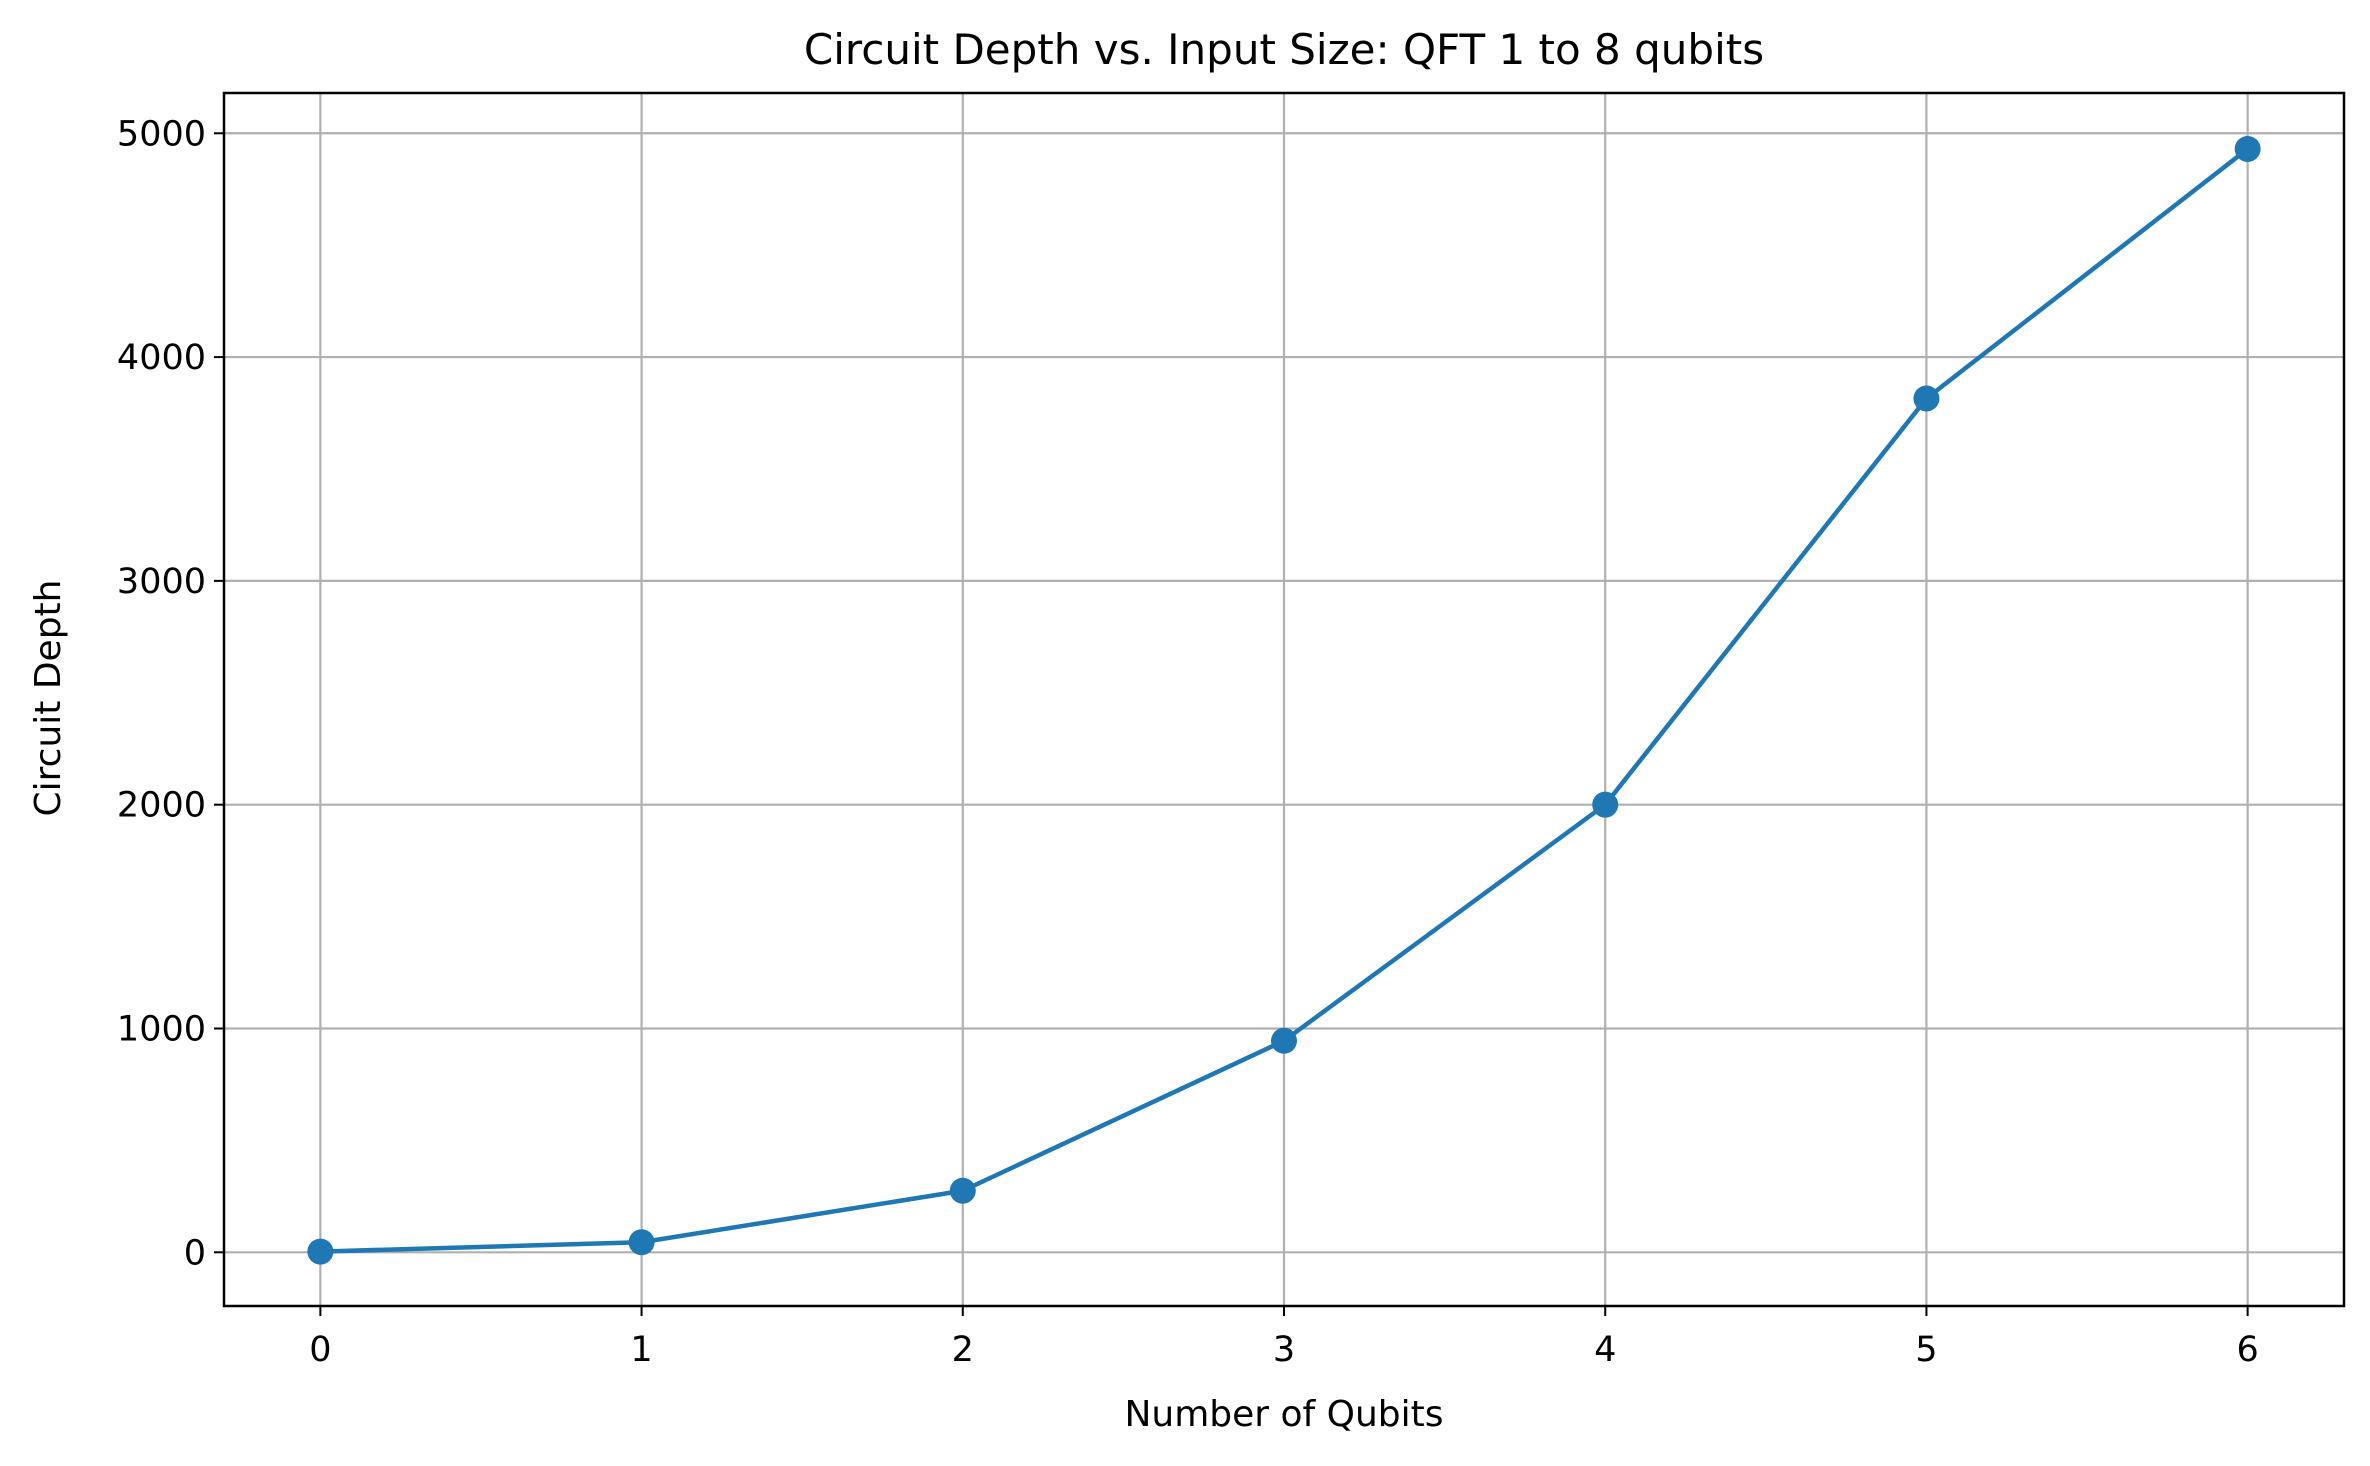 Image resolution: width=2370 pixels, height=1466 pixels. Describe the element at coordinates (2247, 1350) in the screenshot. I see `x-tick-label: 6` at that location.